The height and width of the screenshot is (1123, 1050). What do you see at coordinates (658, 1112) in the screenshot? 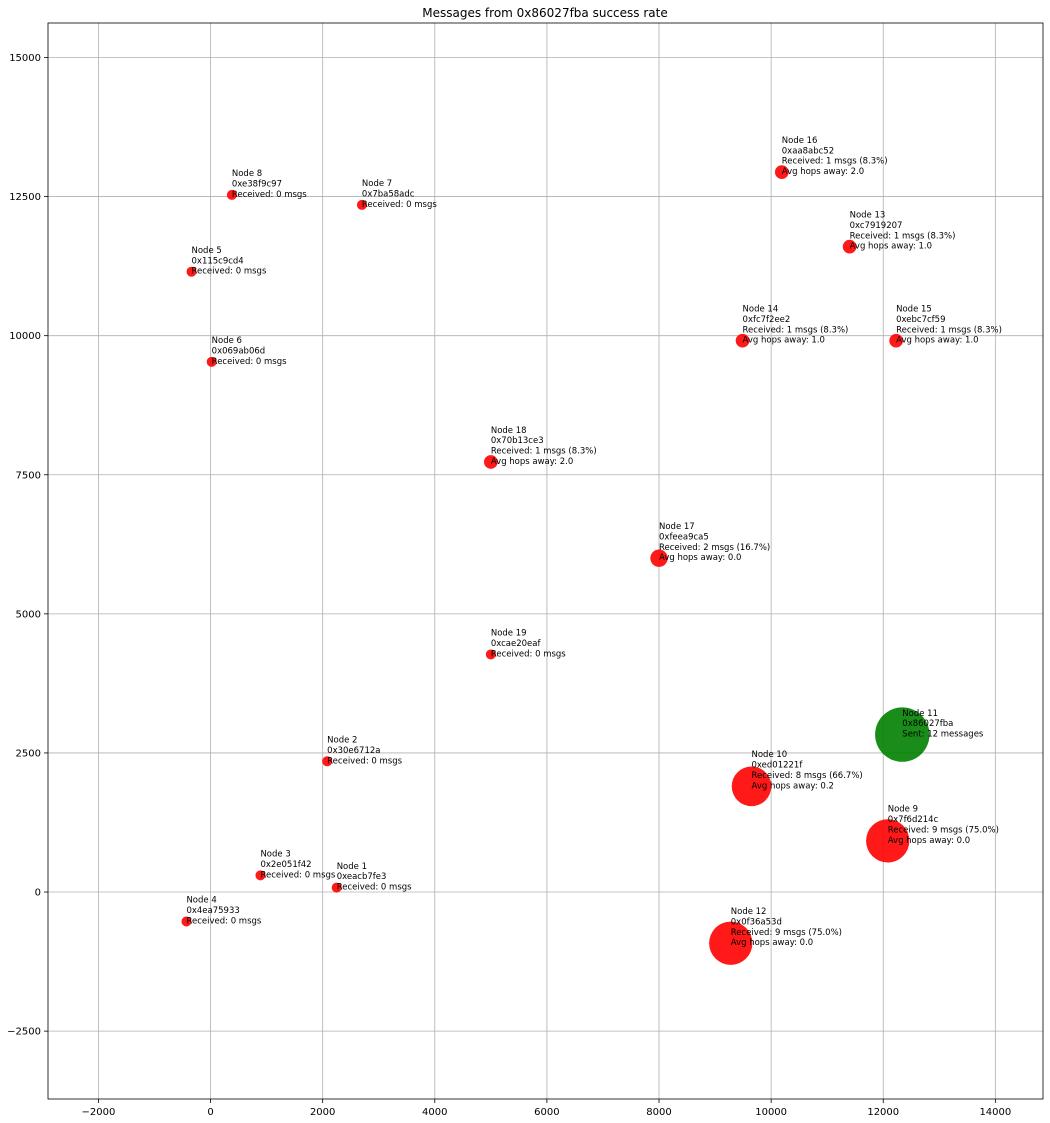
I see `x-tick-label: 8000` at bounding box center [658, 1112].